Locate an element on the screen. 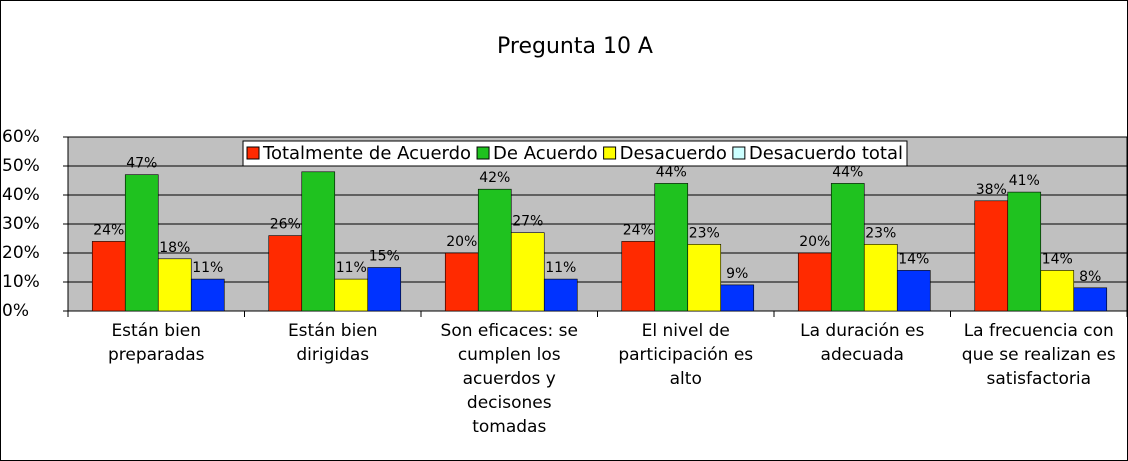 The height and width of the screenshot is (461, 1128). data-label: 42% is located at coordinates (494, 178).